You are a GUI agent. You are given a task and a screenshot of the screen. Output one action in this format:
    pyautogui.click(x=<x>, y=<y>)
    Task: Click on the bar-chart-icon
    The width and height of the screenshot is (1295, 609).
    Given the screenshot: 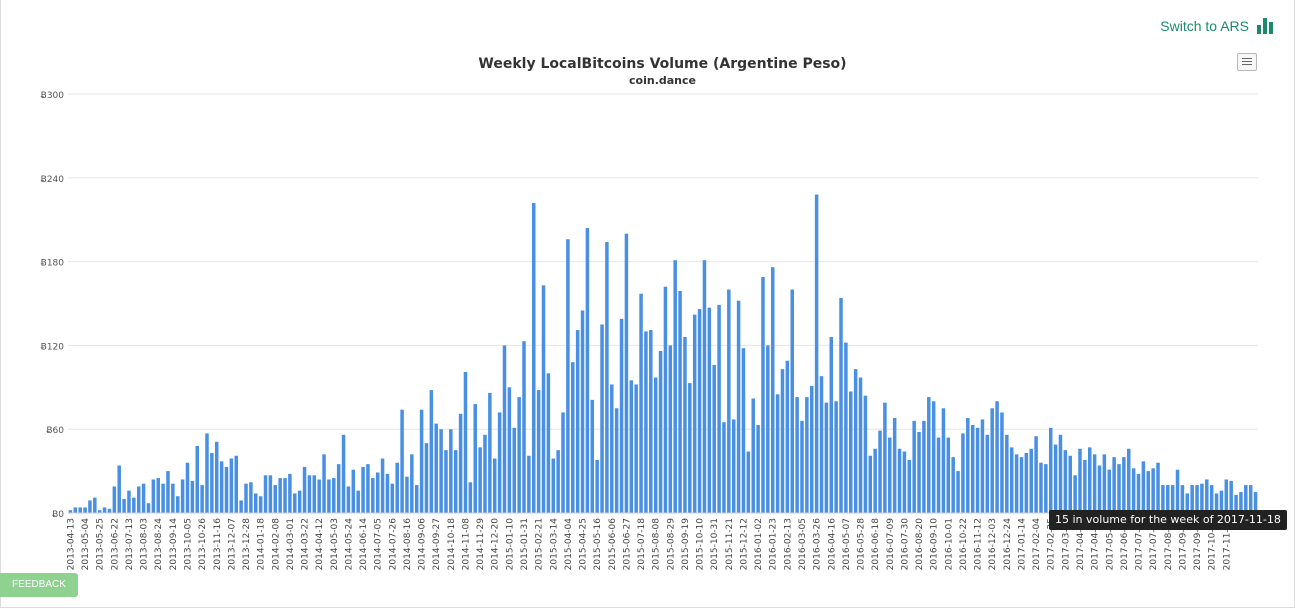 What is the action you would take?
    pyautogui.click(x=1265, y=26)
    